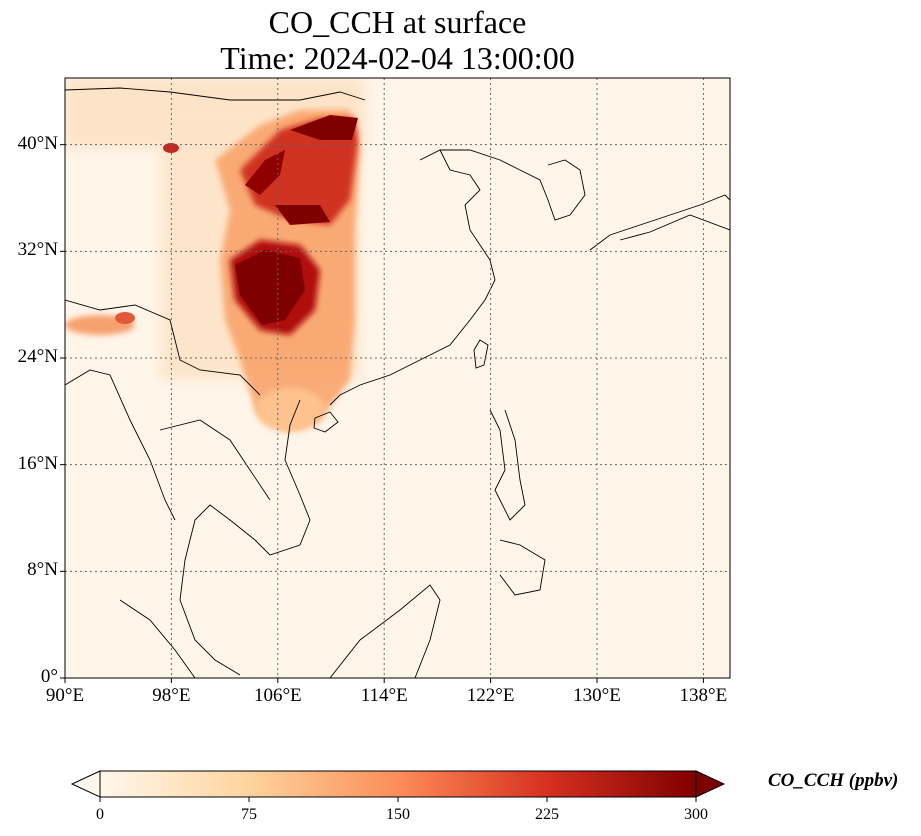 Image resolution: width=921 pixels, height=836 pixels. I want to click on coast-japan, so click(659, 222).